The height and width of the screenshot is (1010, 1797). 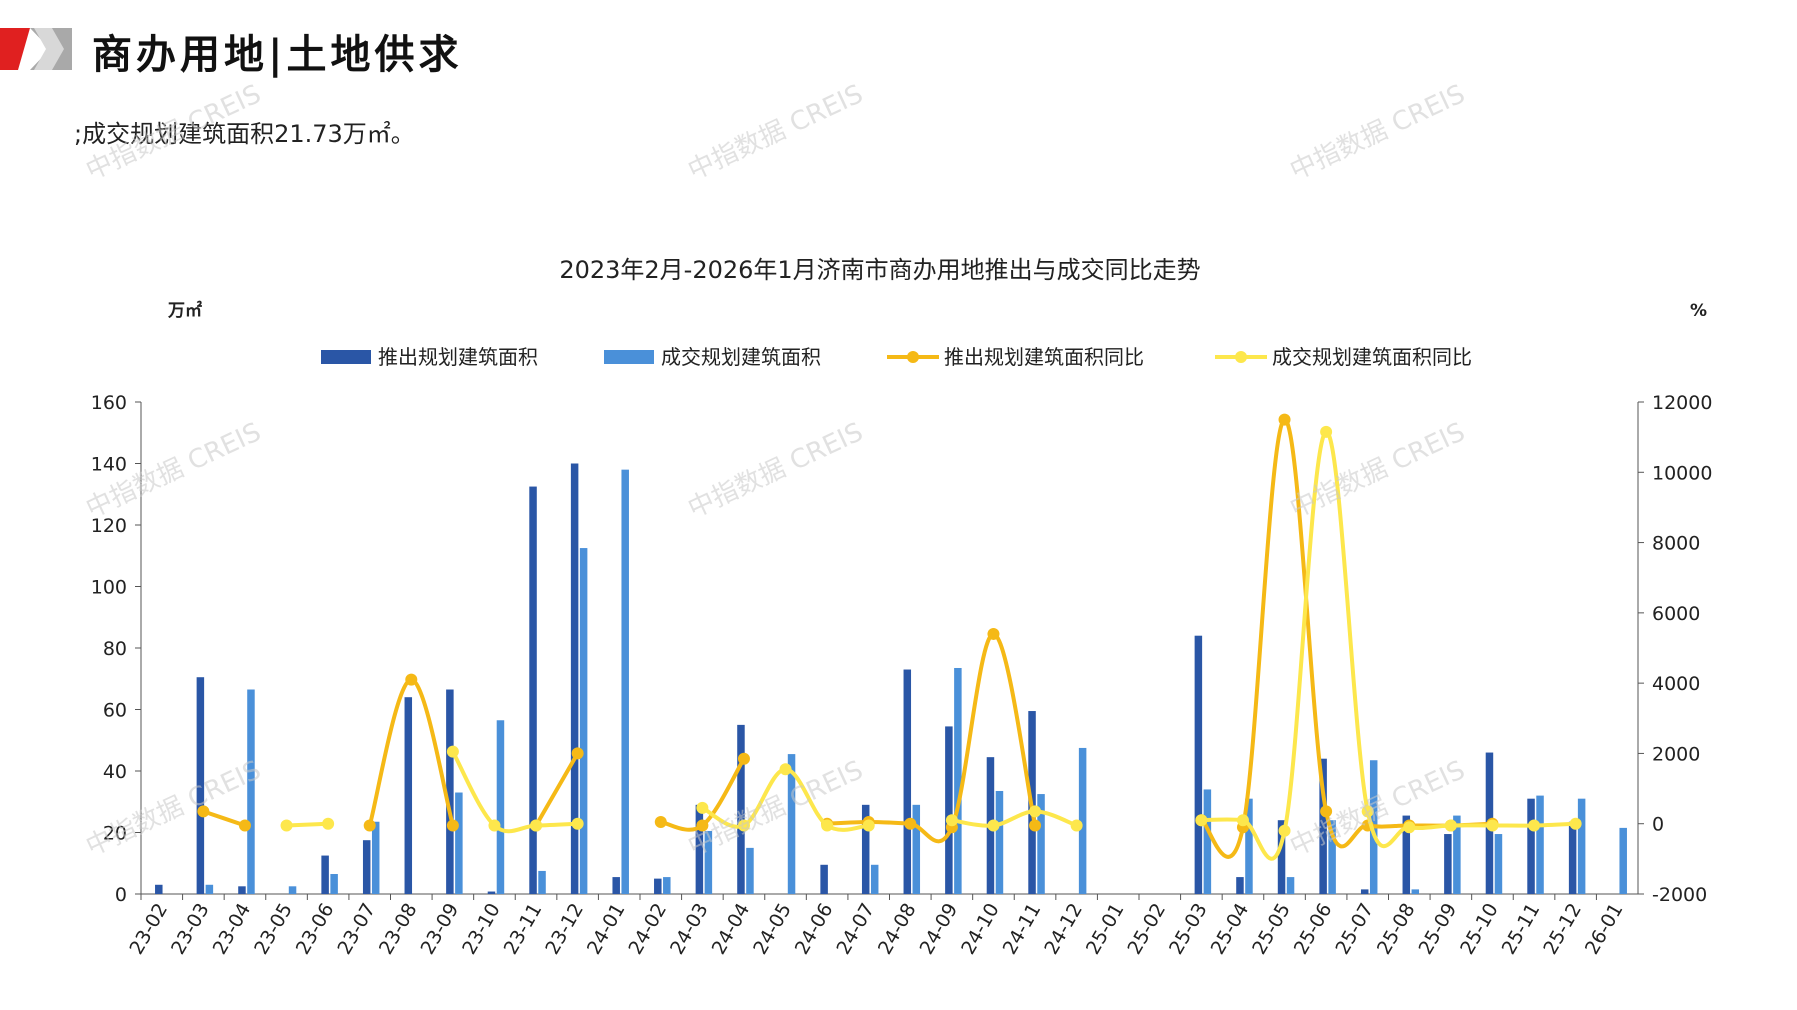 What do you see at coordinates (315, 929) in the screenshot?
I see `x-tick-label: 23-06` at bounding box center [315, 929].